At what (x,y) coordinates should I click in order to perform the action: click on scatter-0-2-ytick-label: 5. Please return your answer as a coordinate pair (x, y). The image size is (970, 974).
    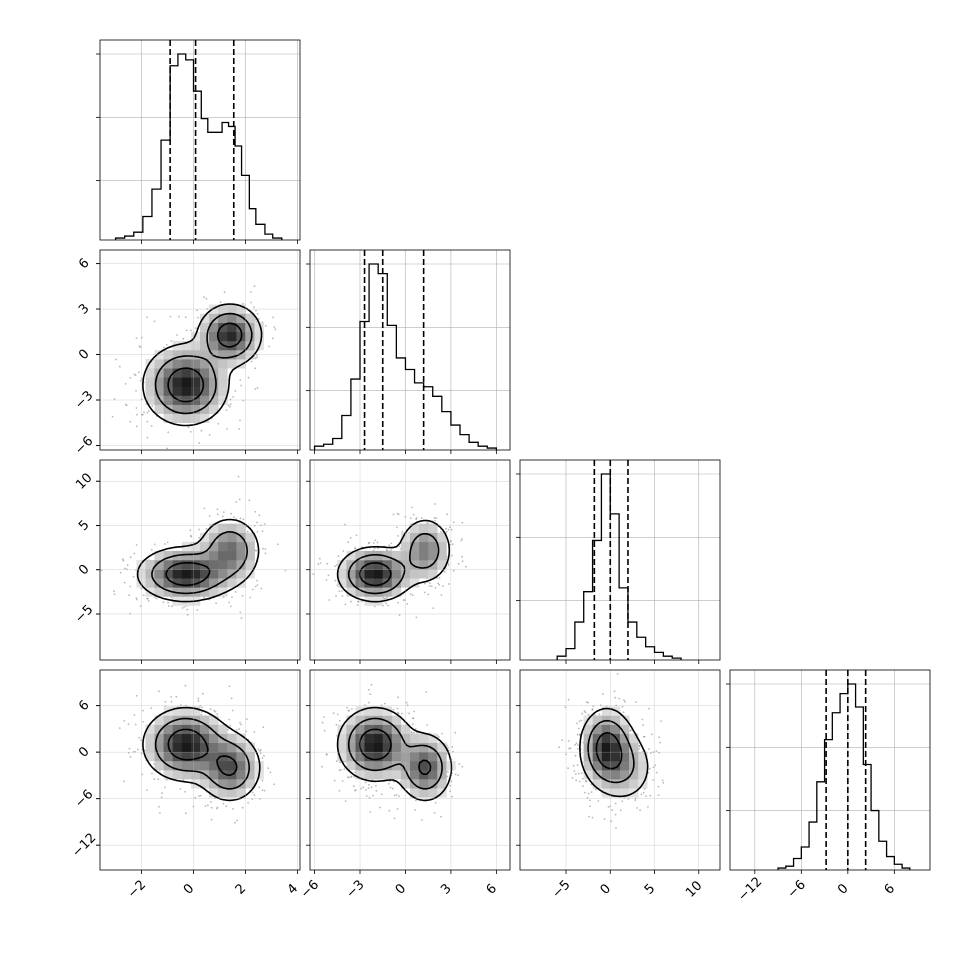
    Looking at the image, I should click on (84, 526).